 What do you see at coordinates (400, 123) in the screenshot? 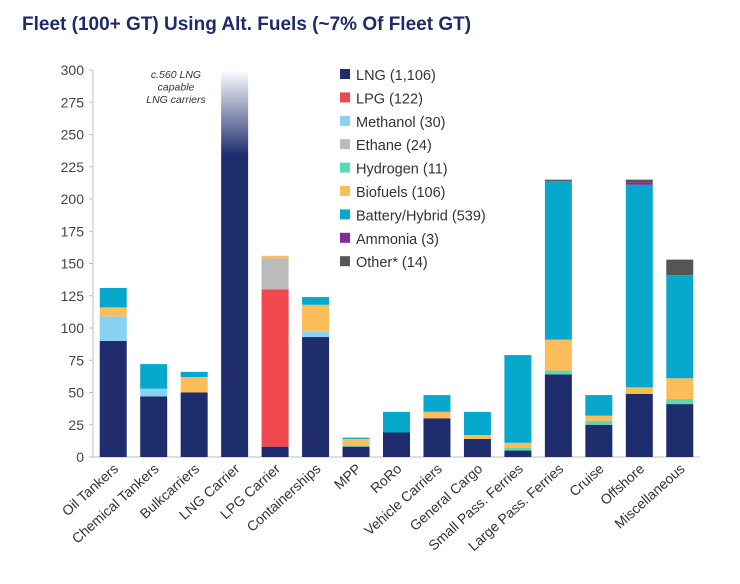
I see `legend-label: Methanol (30)` at bounding box center [400, 123].